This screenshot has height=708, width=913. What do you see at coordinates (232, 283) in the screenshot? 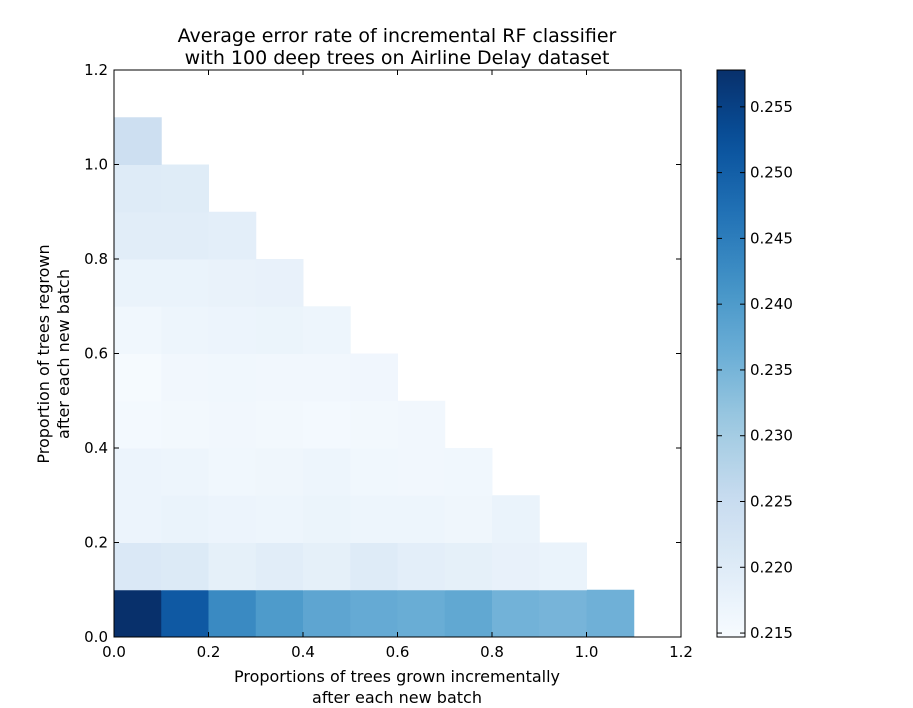
I see `heatmap-cell-r7-c2` at bounding box center [232, 283].